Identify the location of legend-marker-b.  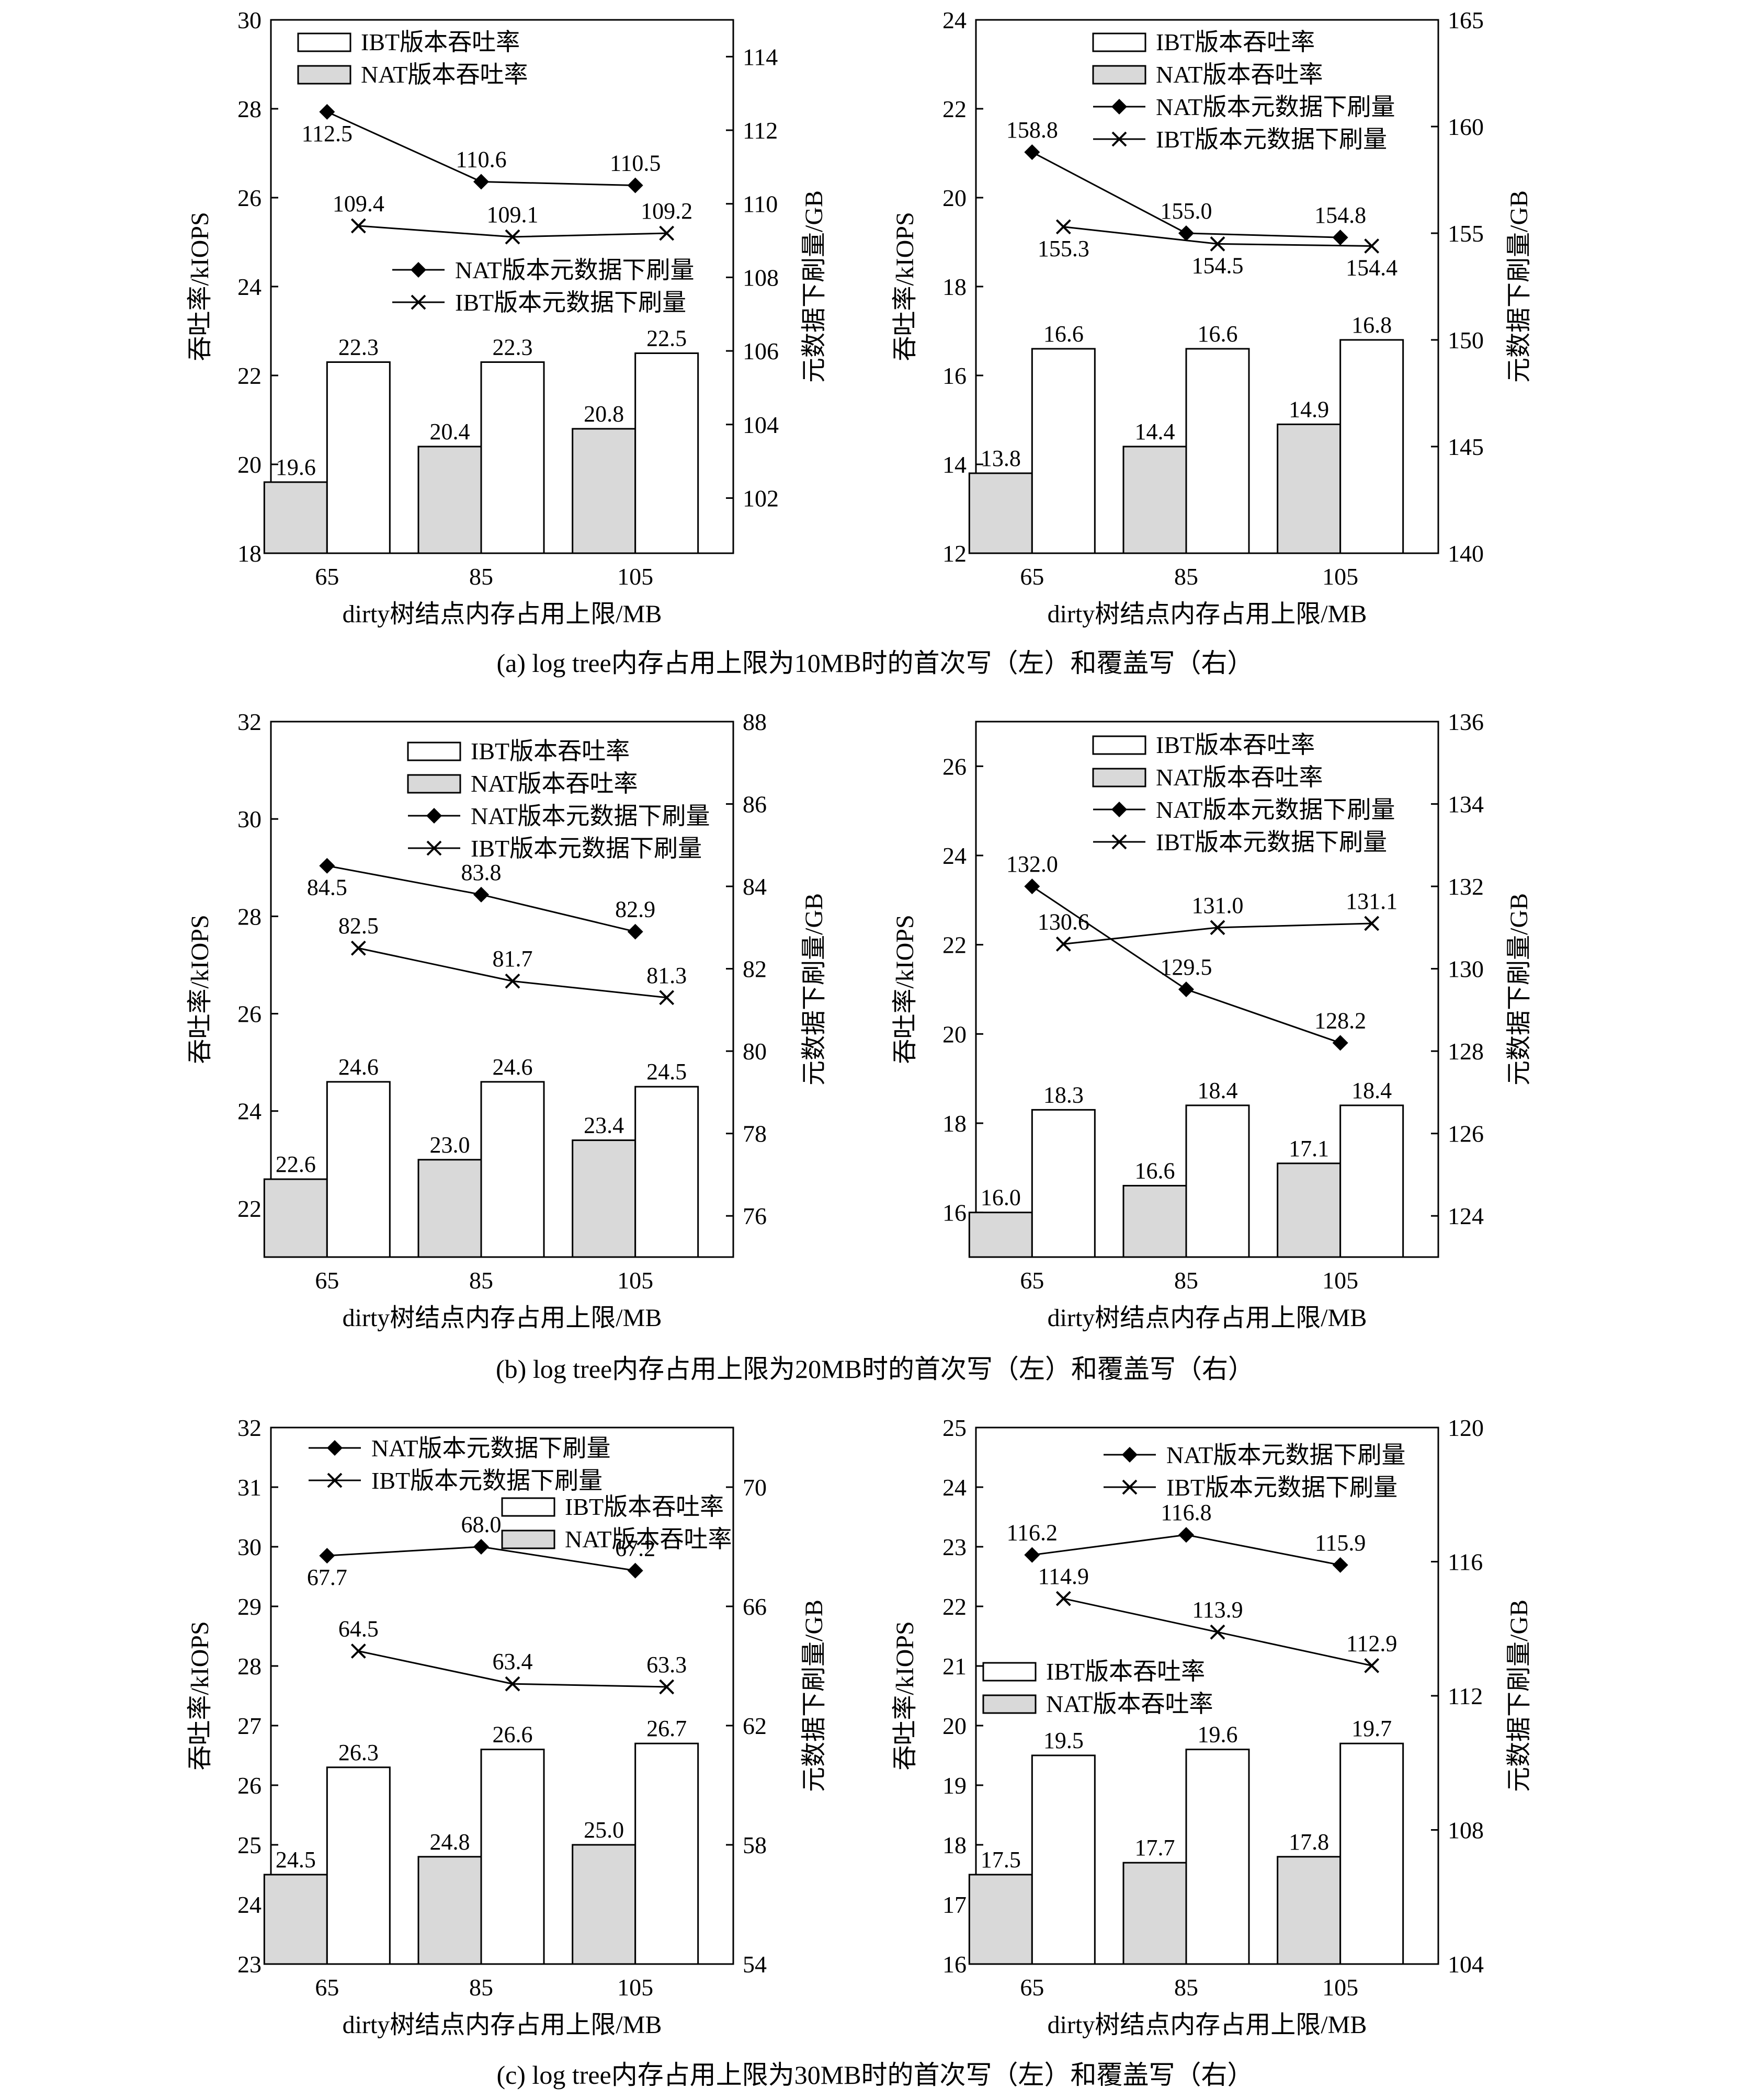
(1119, 842).